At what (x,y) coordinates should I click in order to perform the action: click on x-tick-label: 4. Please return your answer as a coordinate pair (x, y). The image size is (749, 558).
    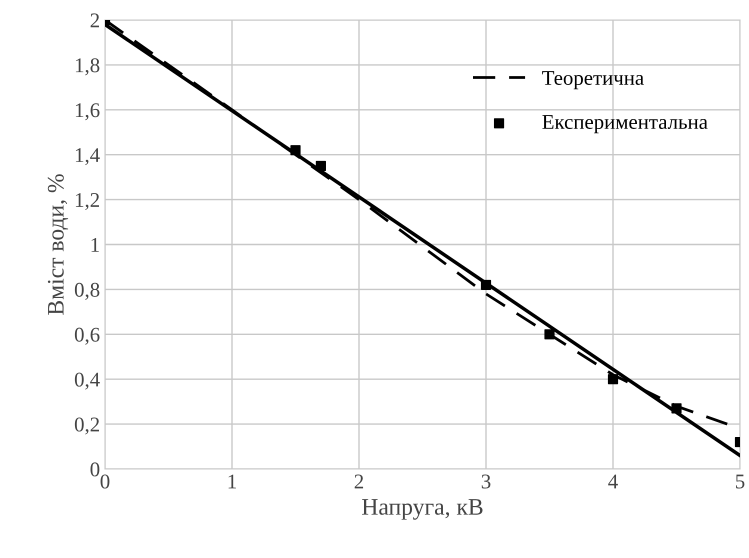
    Looking at the image, I should click on (613, 481).